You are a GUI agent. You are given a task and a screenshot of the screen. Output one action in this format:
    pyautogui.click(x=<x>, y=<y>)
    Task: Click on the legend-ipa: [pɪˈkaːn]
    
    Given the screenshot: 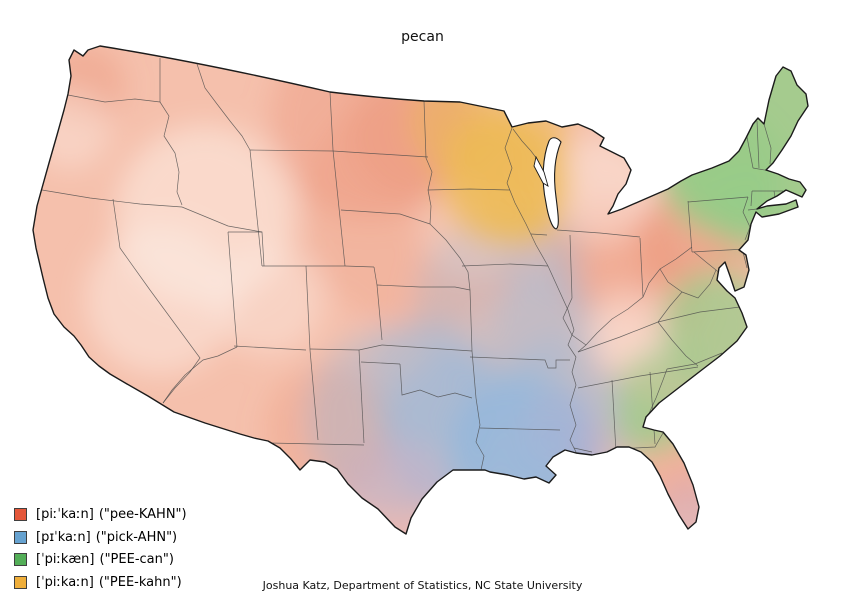 What is the action you would take?
    pyautogui.click(x=63, y=537)
    